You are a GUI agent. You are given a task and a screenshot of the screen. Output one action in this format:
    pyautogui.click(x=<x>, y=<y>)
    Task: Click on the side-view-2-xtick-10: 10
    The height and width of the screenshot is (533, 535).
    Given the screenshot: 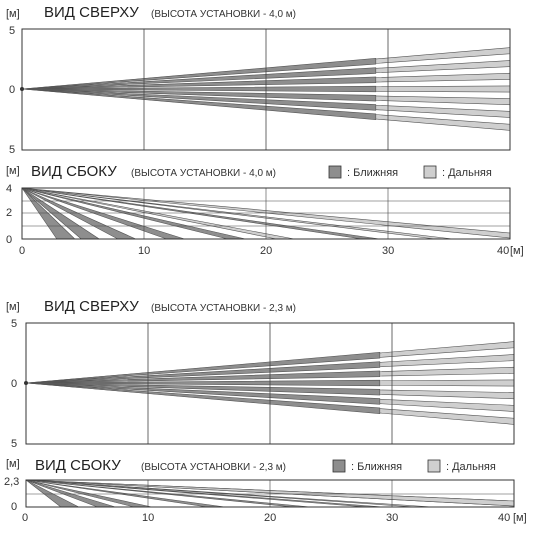 What is the action you would take?
    pyautogui.click(x=148, y=518)
    